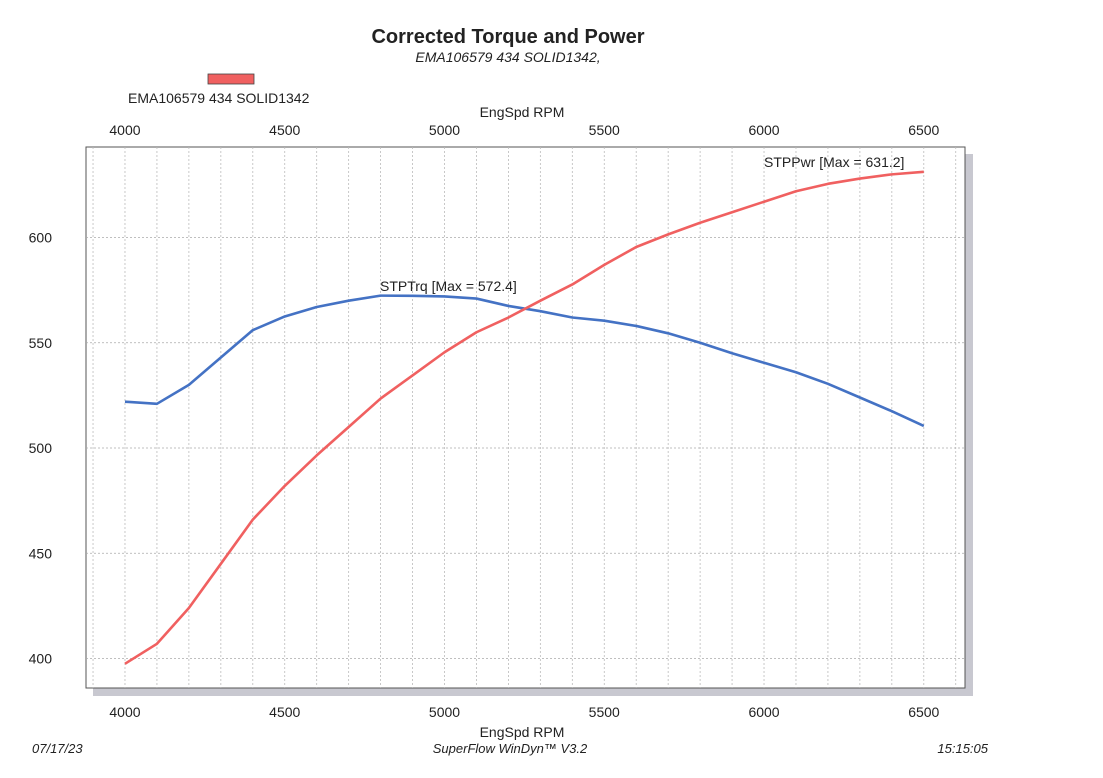 Image resolution: width=1103 pixels, height=778 pixels. I want to click on chart-subtitle: EMA106579 434 SOLID1342,, so click(507, 57).